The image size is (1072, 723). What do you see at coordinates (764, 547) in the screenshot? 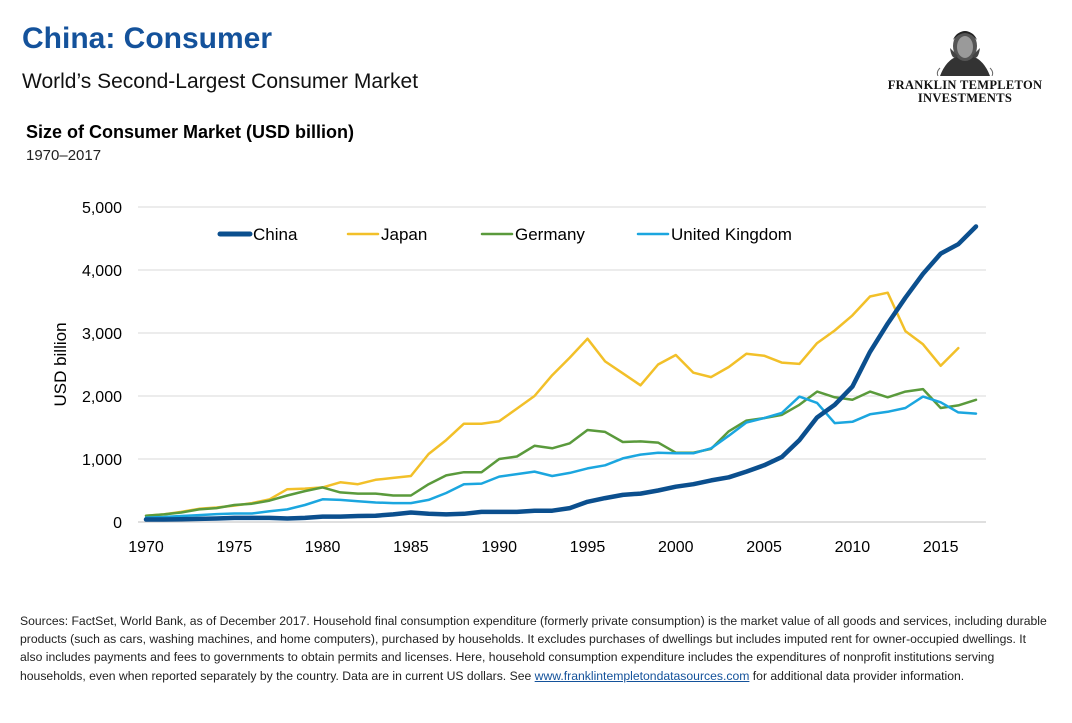
I see `x-tick-label: 2005` at bounding box center [764, 547].